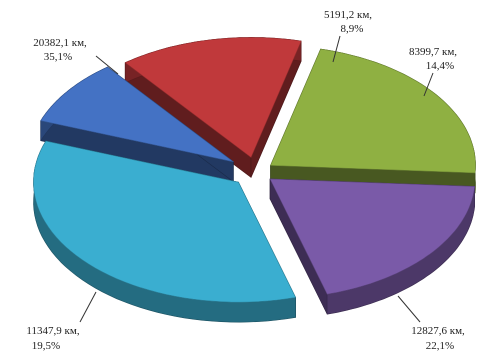 The height and width of the screenshot is (359, 496). What do you see at coordinates (46, 346) in the screenshot?
I see `slice-percent-label-3: 19,5%` at bounding box center [46, 346].